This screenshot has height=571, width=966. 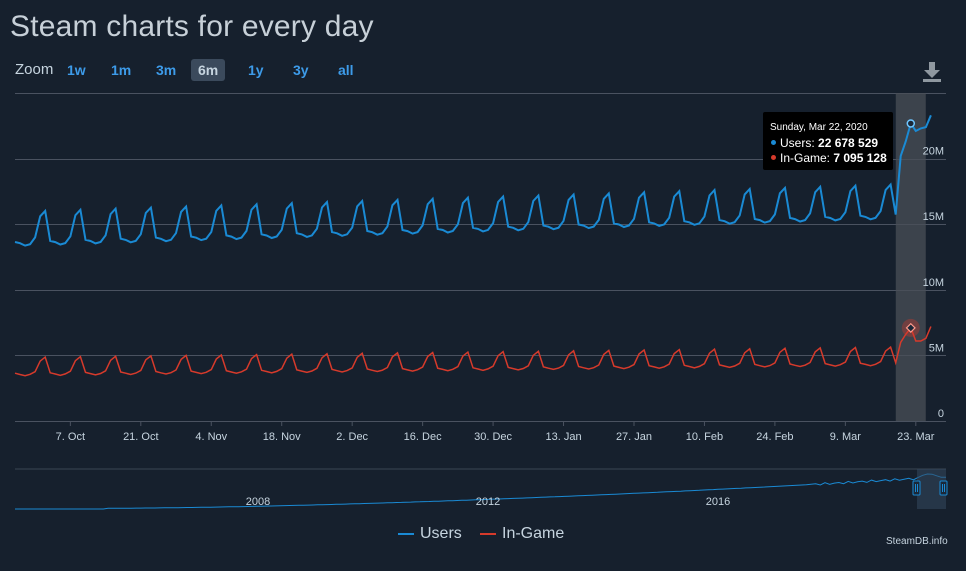 I want to click on legend-item-users: Users, so click(x=430, y=534).